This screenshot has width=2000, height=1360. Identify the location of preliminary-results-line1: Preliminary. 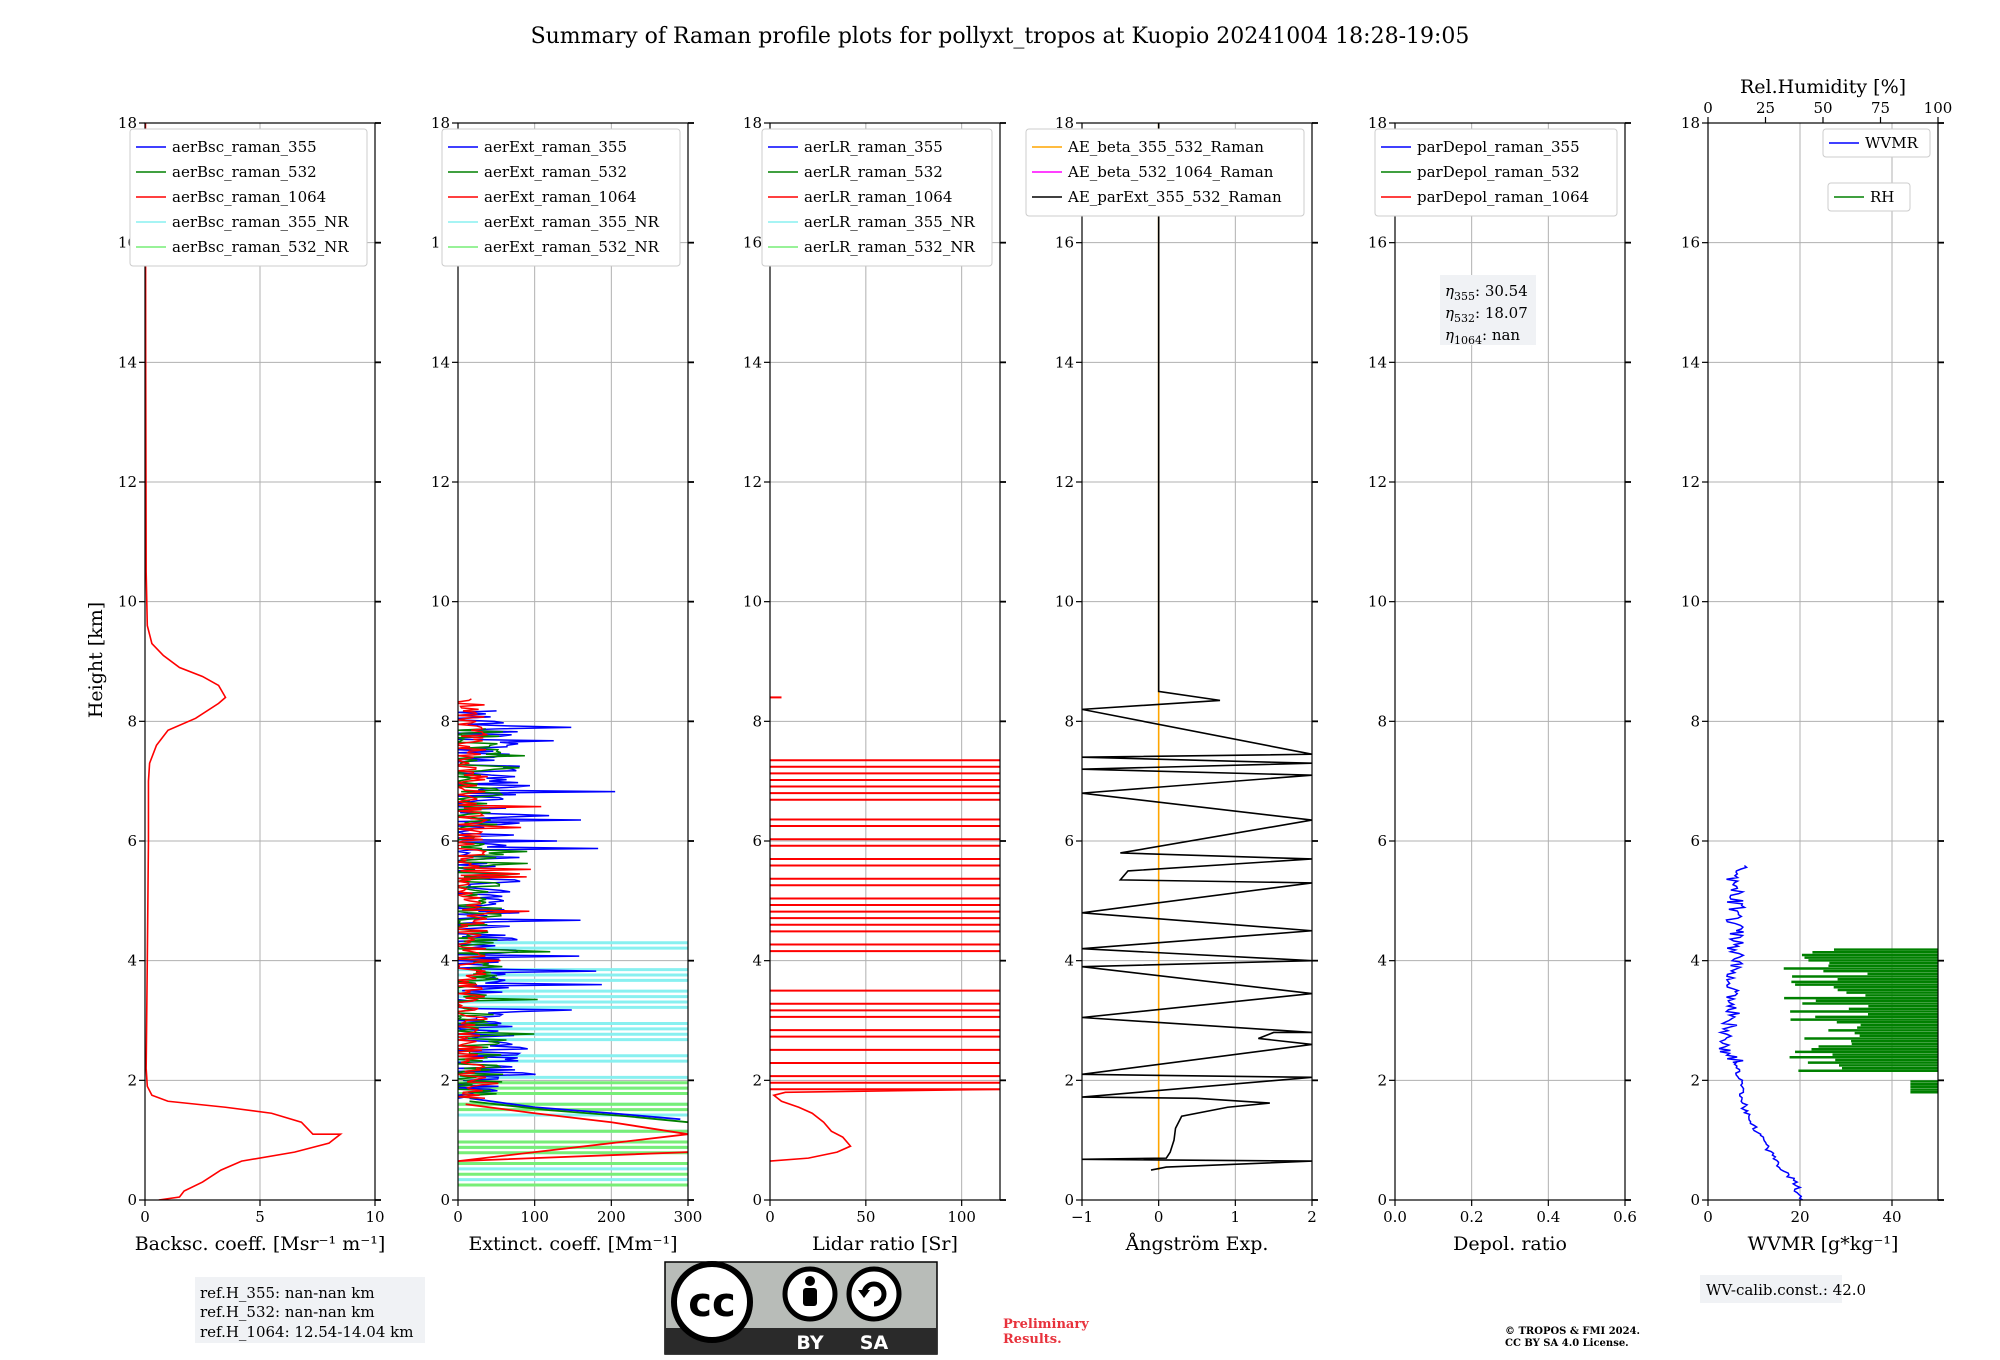
(1046, 1324).